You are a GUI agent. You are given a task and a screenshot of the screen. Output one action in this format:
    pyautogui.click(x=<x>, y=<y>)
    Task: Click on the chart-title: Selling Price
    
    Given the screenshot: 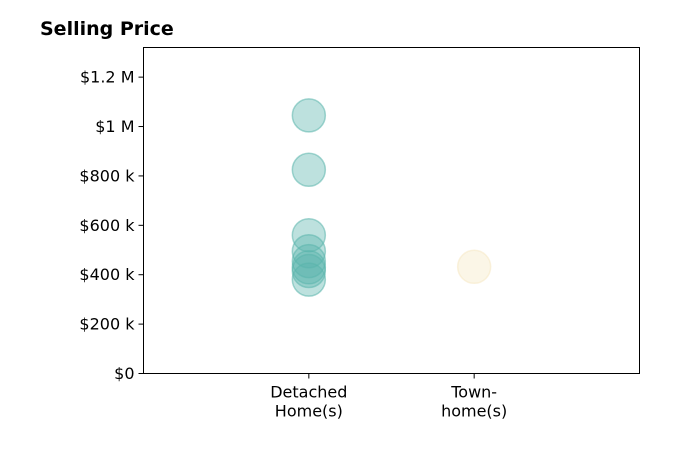 What is the action you would take?
    pyautogui.click(x=107, y=29)
    